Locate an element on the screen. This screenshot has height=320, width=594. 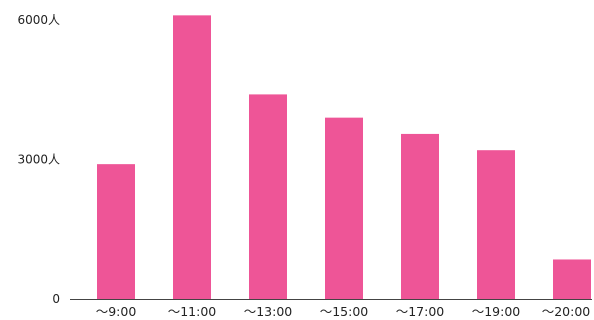
x-tick-label: 〜9:00 is located at coordinates (116, 311).